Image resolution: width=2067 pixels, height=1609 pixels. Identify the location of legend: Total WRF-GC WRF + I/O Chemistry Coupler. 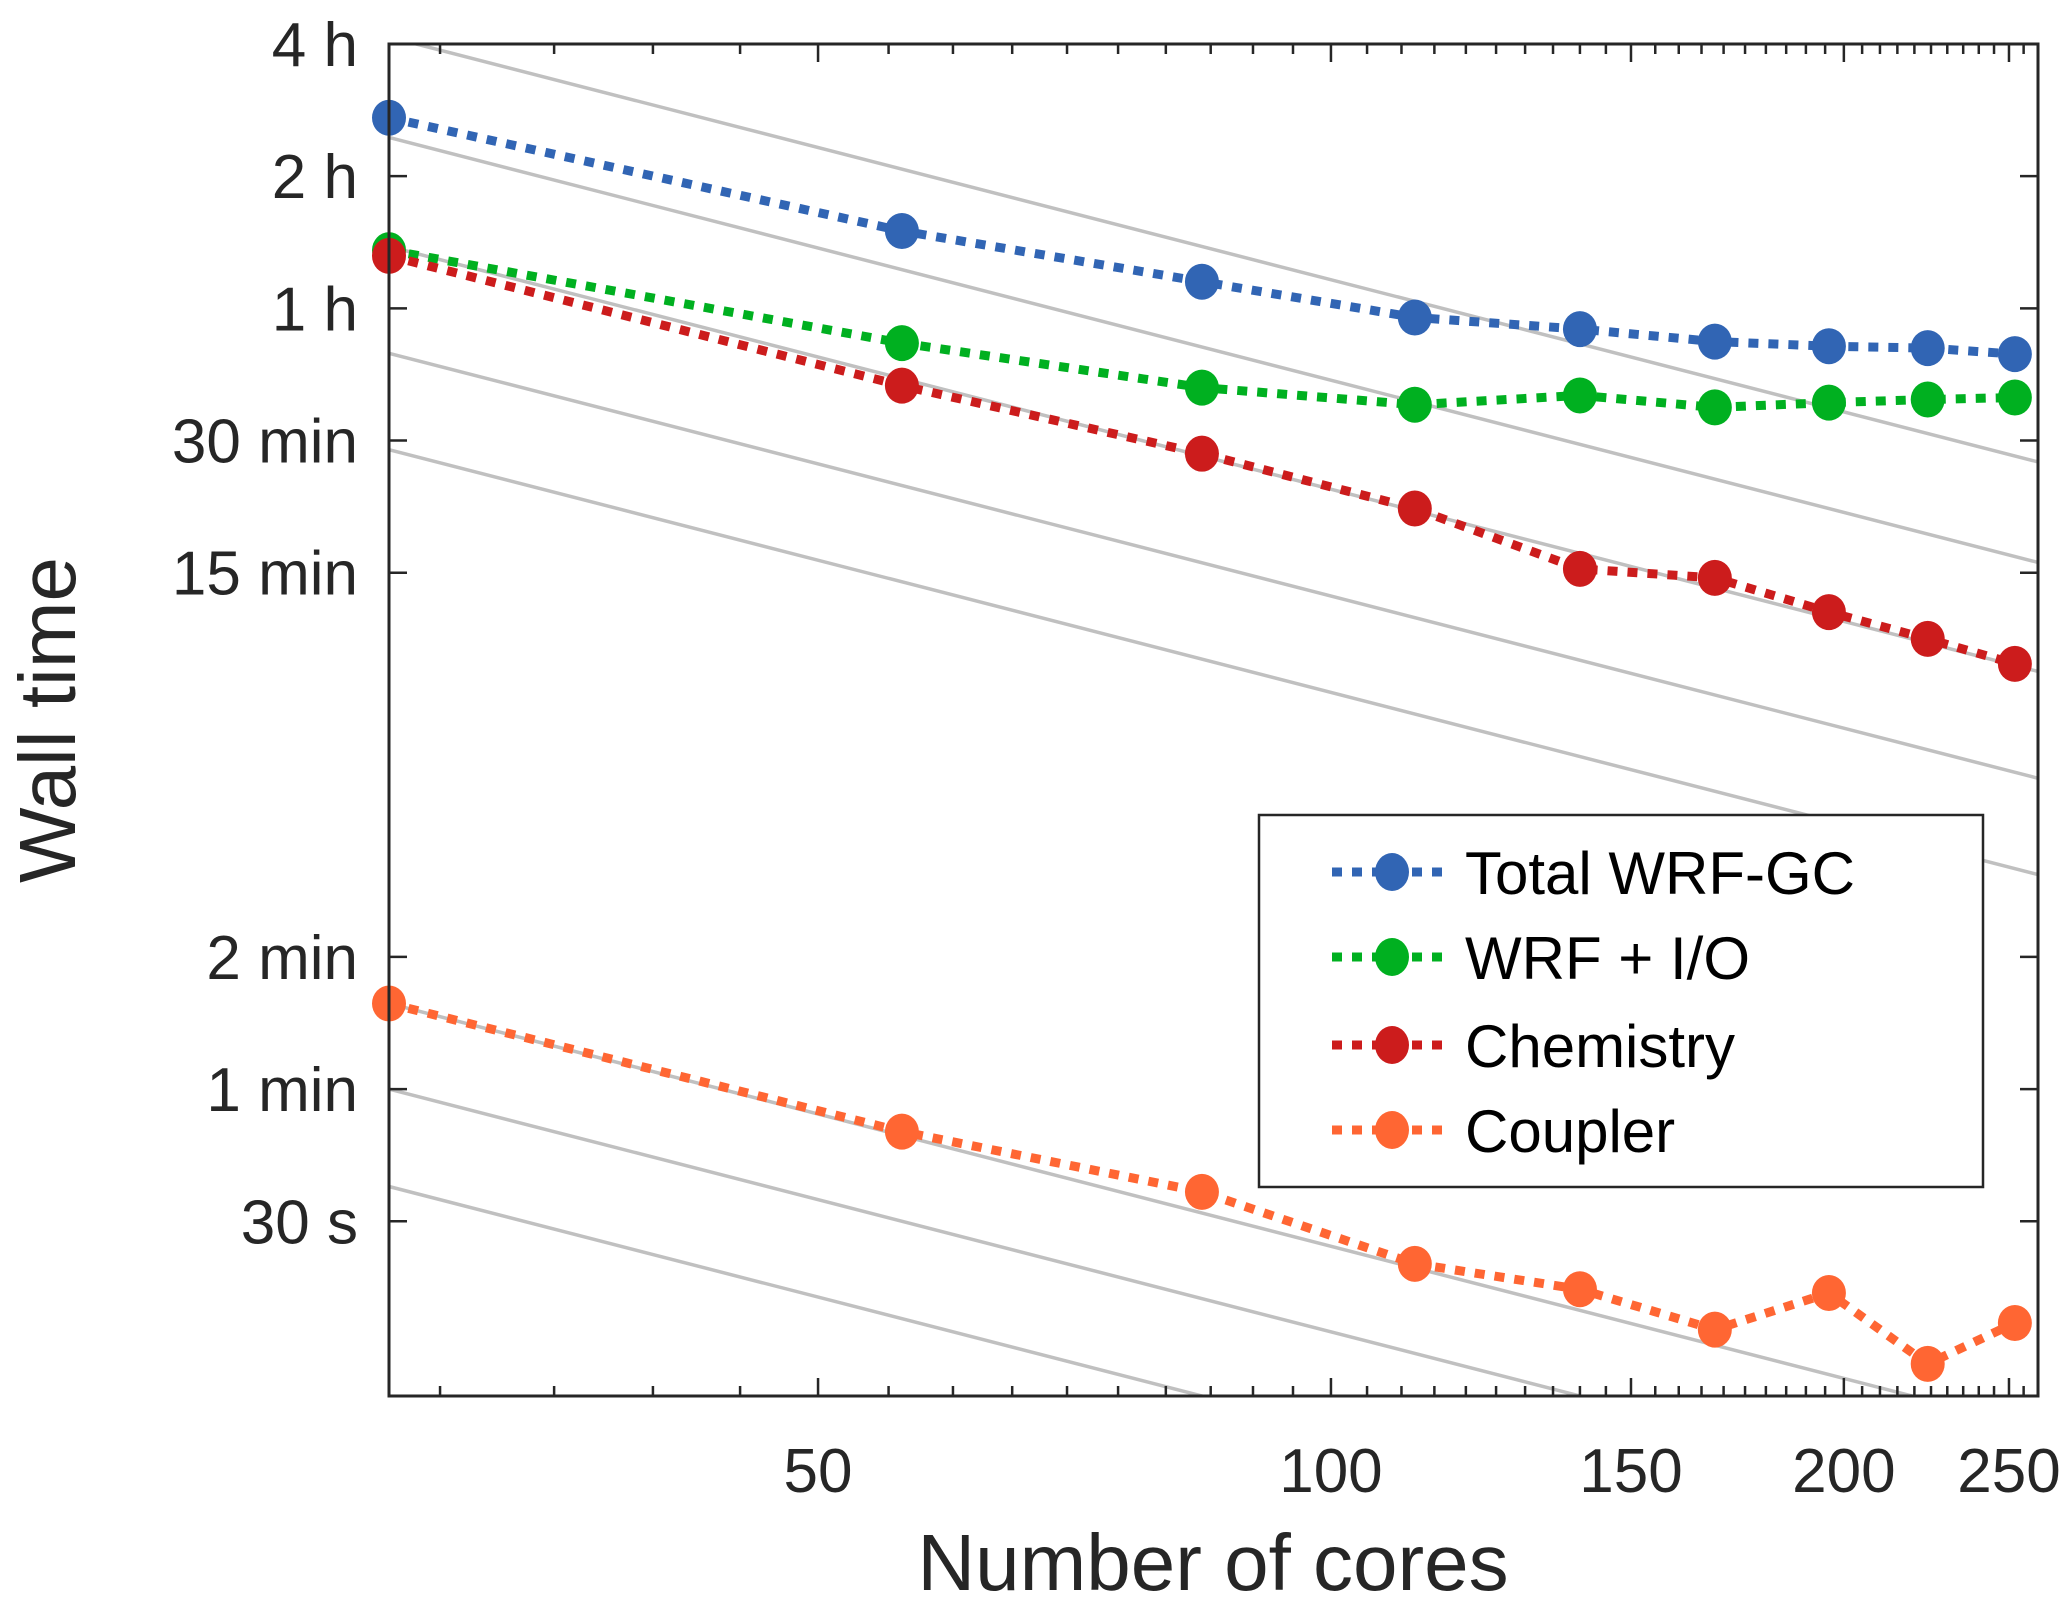
(1621, 1001).